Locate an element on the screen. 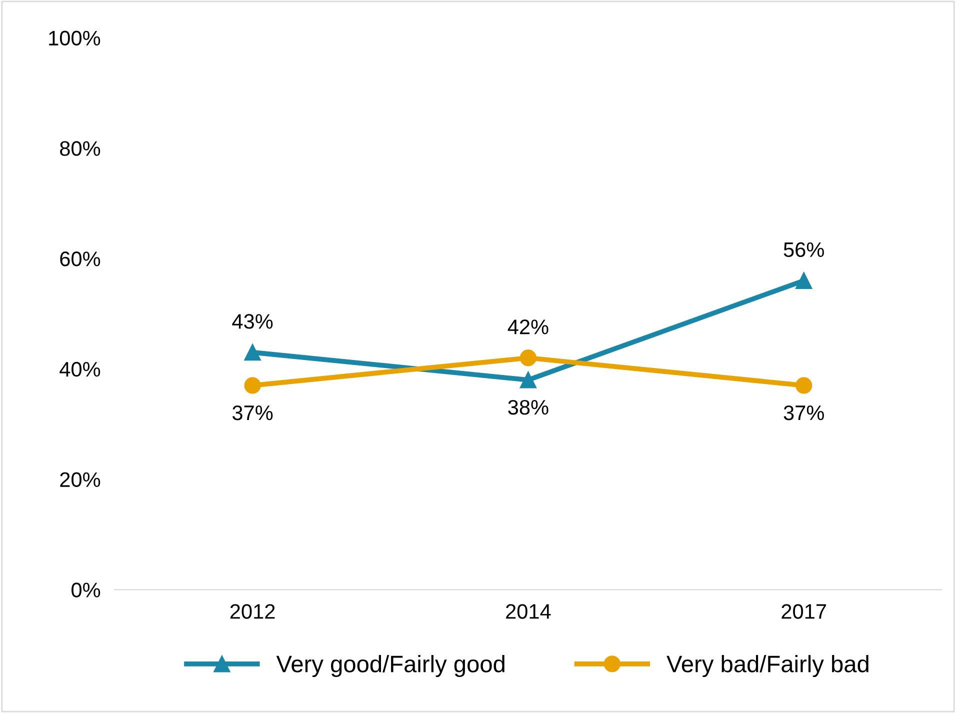 The width and height of the screenshot is (956, 713). y-tick-label: 20% is located at coordinates (80, 480).